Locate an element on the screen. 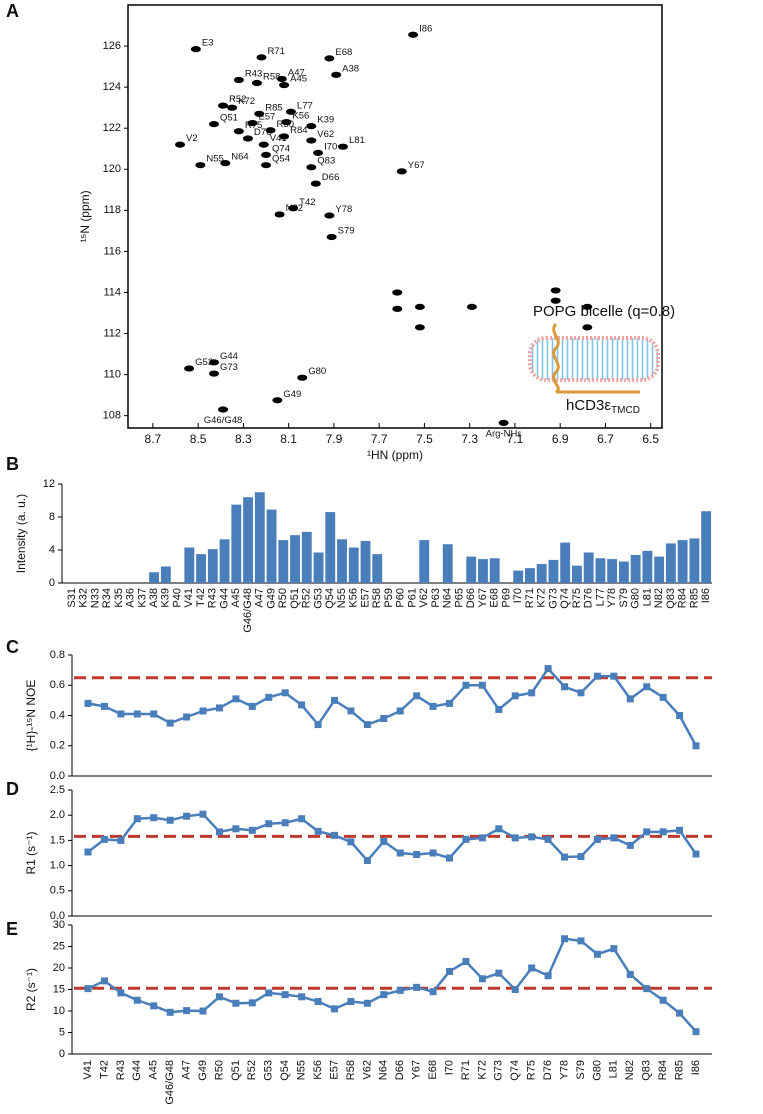  x-tick-label: Q83 is located at coordinates (671, 598).